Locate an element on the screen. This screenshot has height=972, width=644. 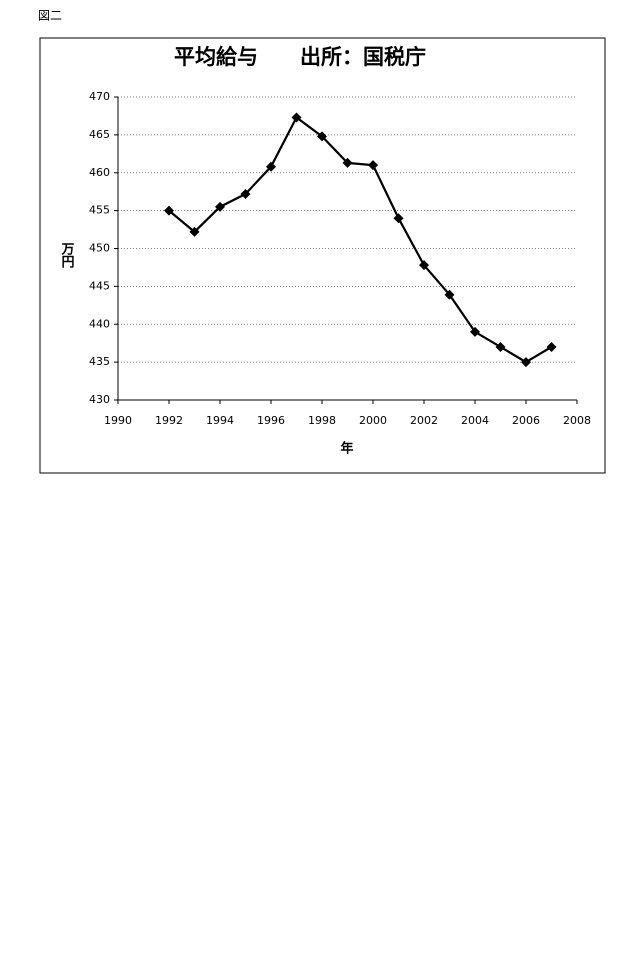
x-tick-label: 1994 is located at coordinates (220, 420).